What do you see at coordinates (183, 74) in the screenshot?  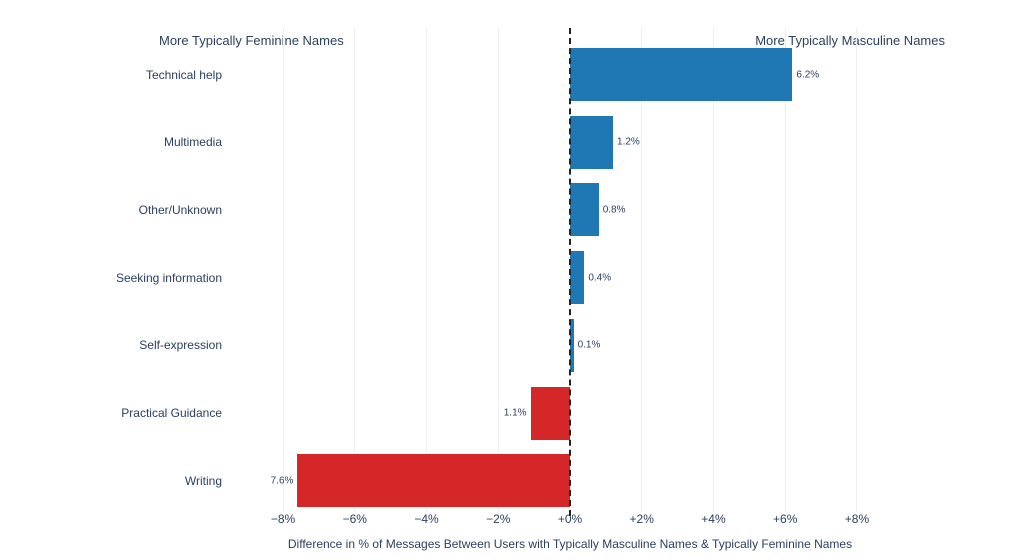 I see `category-label-technical-help: Technical help` at bounding box center [183, 74].